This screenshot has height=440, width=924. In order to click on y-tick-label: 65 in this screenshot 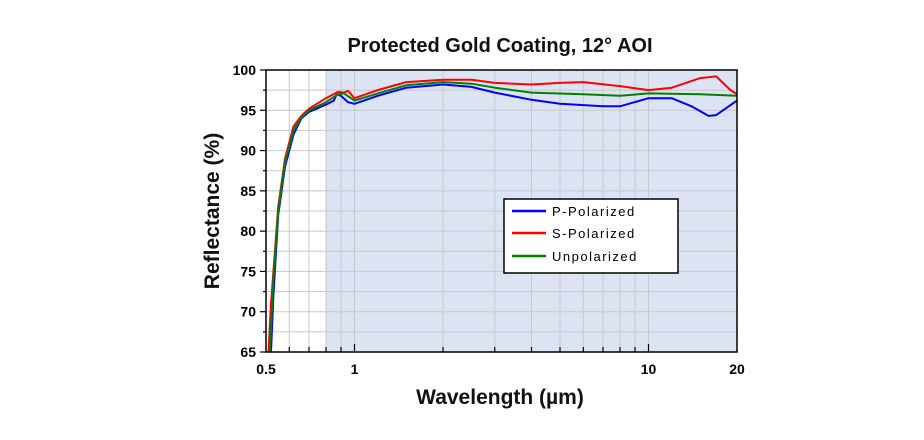, I will do `click(248, 352)`.